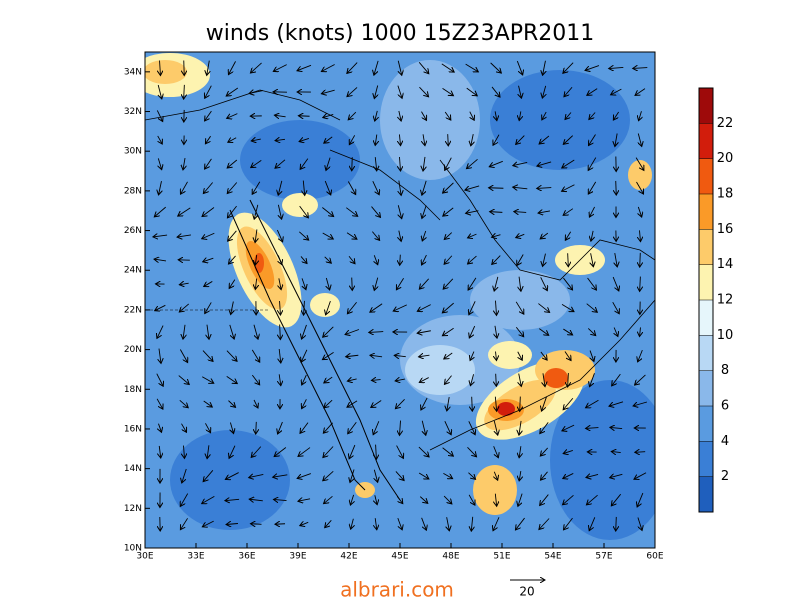 Image resolution: width=800 pixels, height=604 pixels. Describe the element at coordinates (297, 557) in the screenshot. I see `x-tick-label: 39E` at that location.